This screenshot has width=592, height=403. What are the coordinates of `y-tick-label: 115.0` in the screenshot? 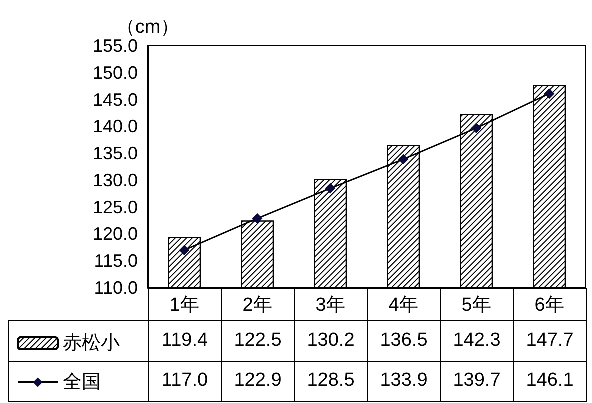 It's located at (116, 261).